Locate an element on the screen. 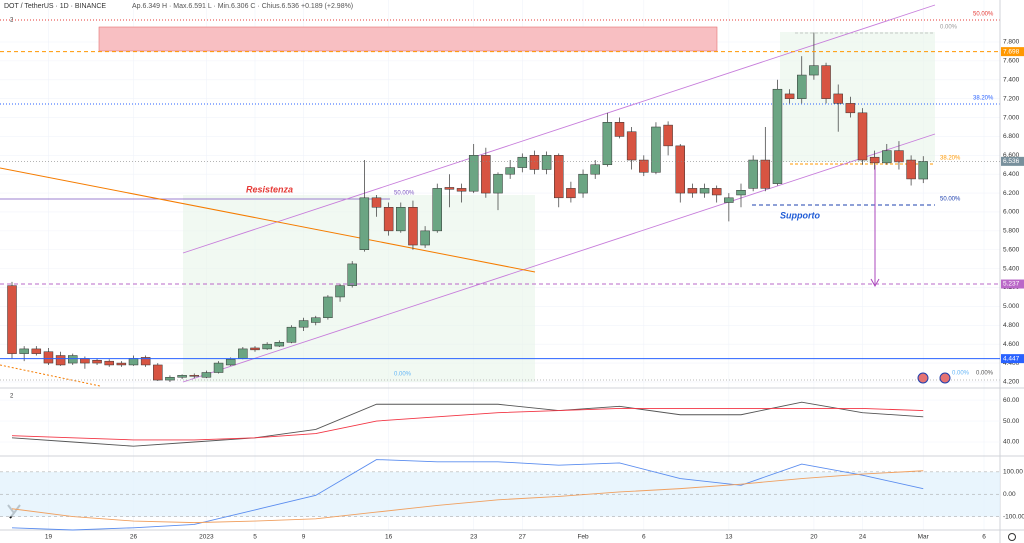 The image size is (1024, 543). y-tick-label: 7.200 is located at coordinates (1011, 98).